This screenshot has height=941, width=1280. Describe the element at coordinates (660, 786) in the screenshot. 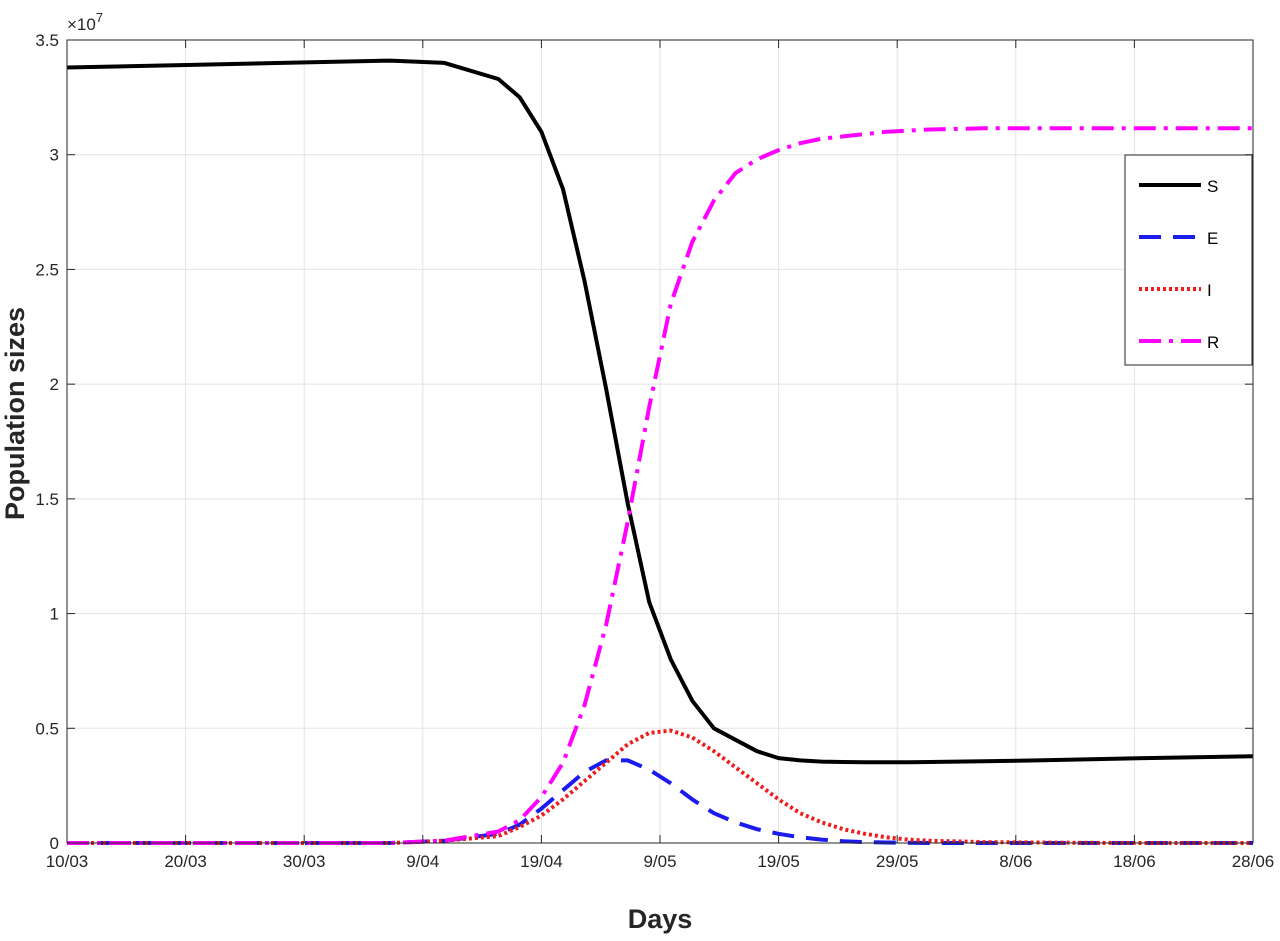

I see `series-line-i` at that location.